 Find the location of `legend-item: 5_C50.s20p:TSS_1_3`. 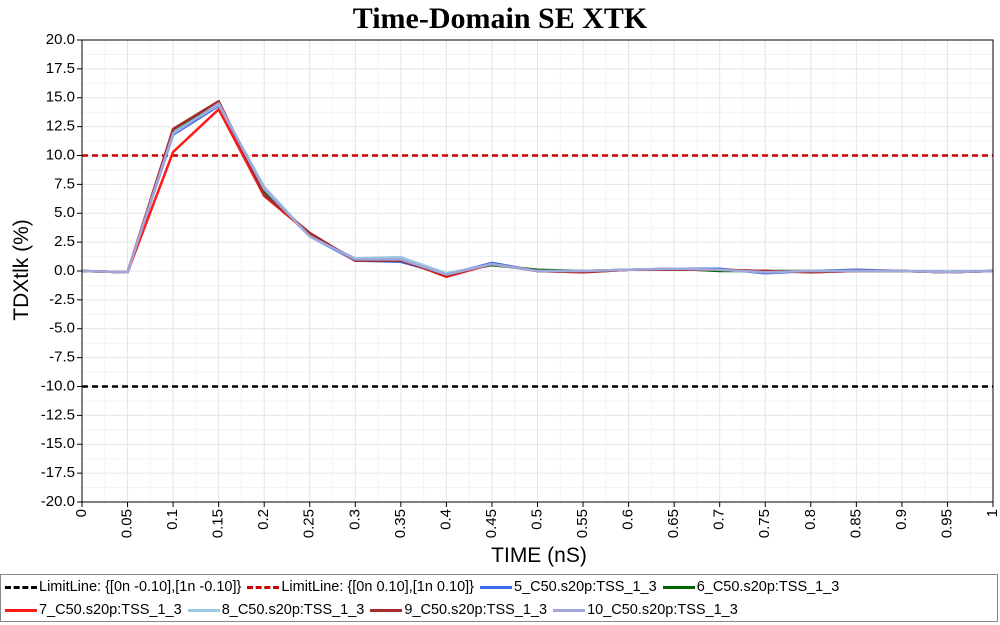

legend-item: 5_C50.s20p:TSS_1_3 is located at coordinates (568, 587).